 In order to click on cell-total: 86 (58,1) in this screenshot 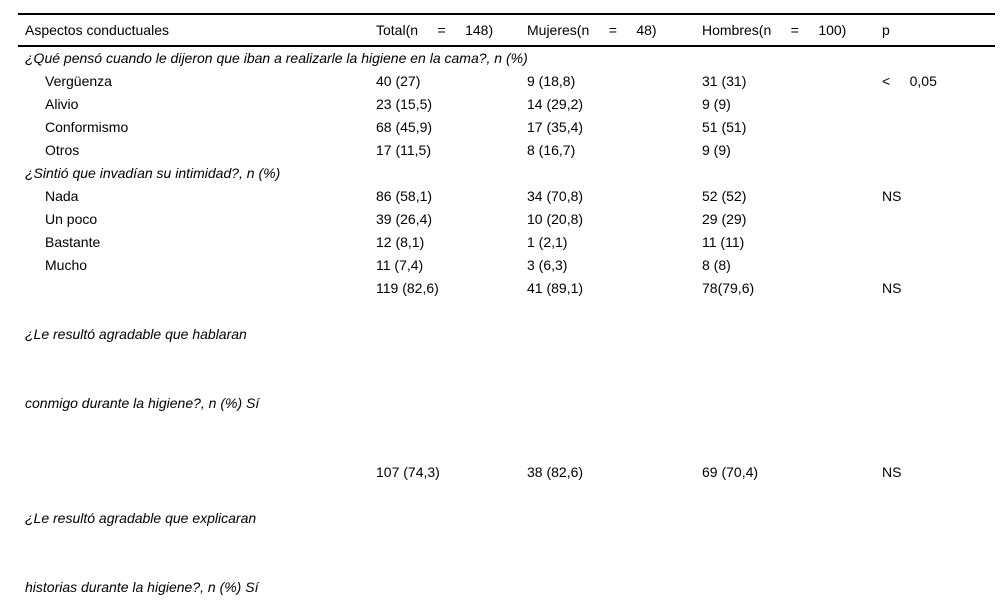, I will do `click(404, 196)`.